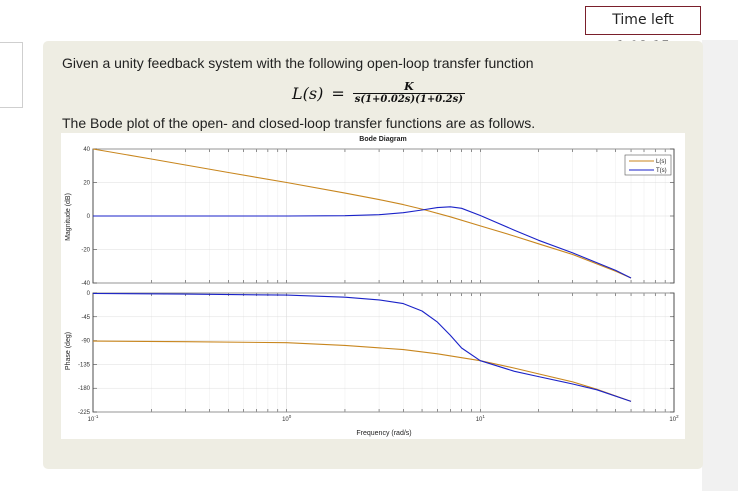 This screenshot has width=738, height=491. What do you see at coordinates (84, 389) in the screenshot?
I see `phase-ytick-label: -180` at bounding box center [84, 389].